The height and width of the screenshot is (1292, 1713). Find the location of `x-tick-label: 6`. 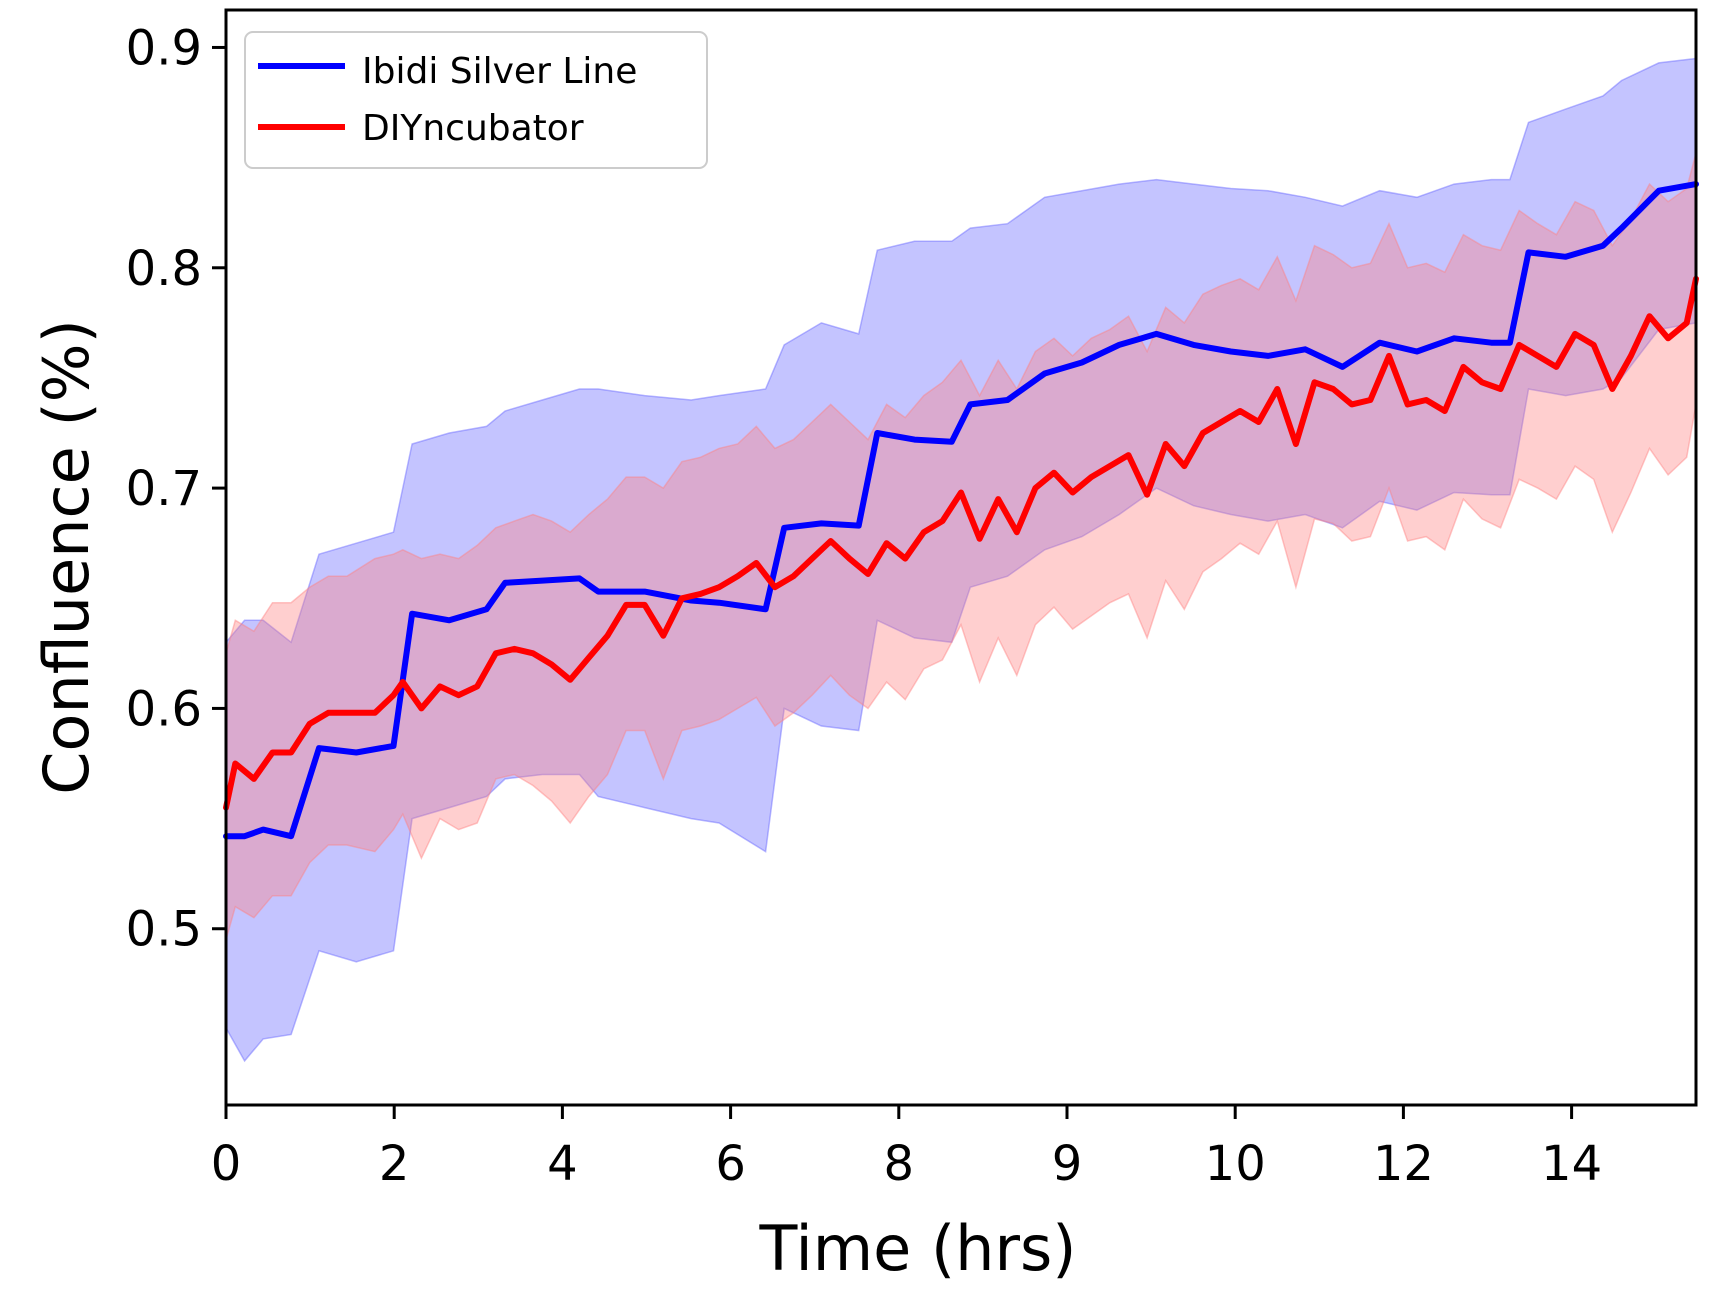

x-tick-label: 6 is located at coordinates (730, 1164).